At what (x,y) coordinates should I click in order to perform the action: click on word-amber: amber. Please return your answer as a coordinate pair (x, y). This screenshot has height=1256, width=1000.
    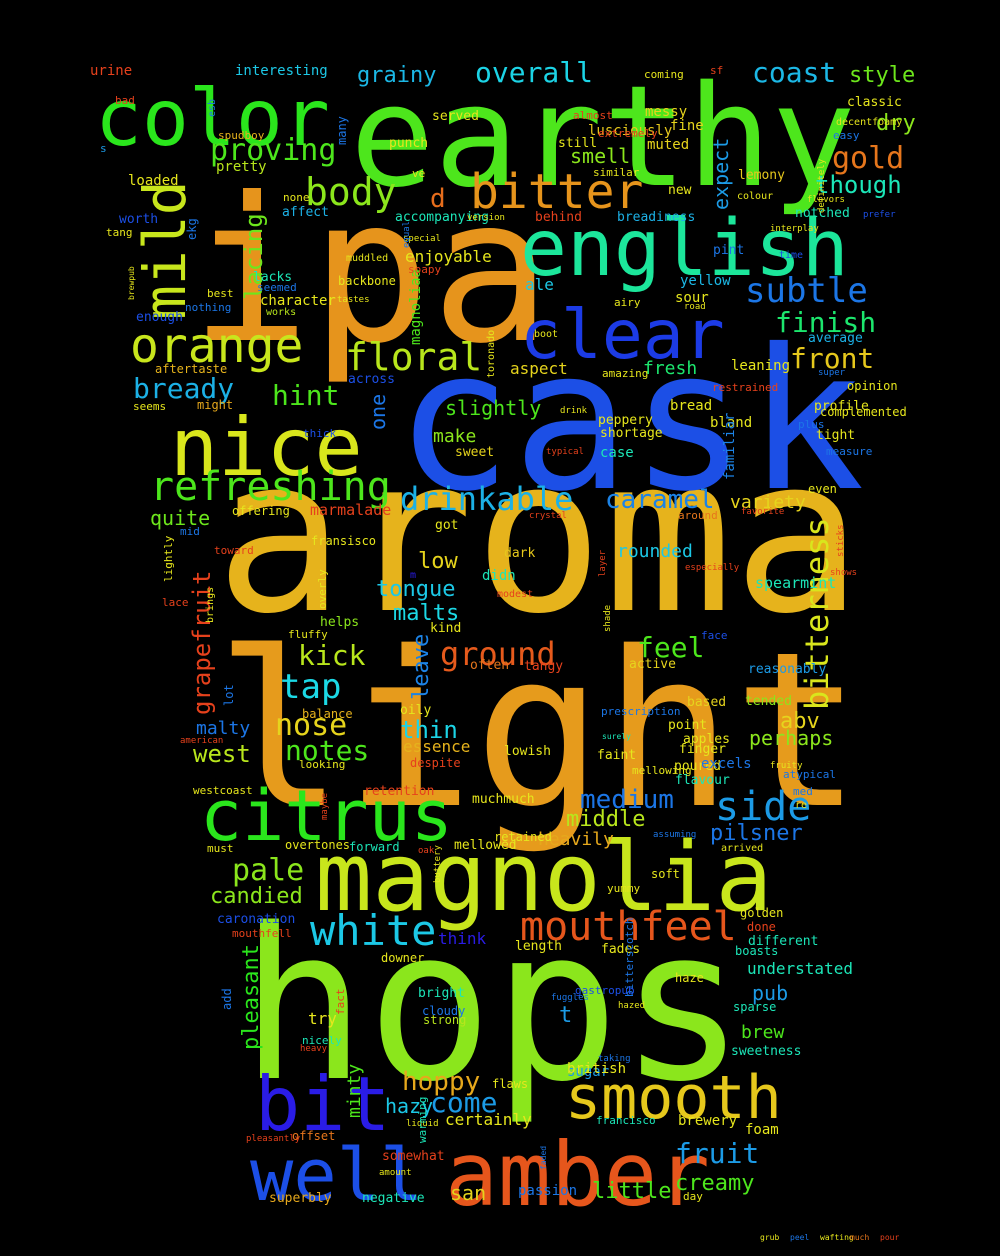
    Looking at the image, I should click on (577, 1174).